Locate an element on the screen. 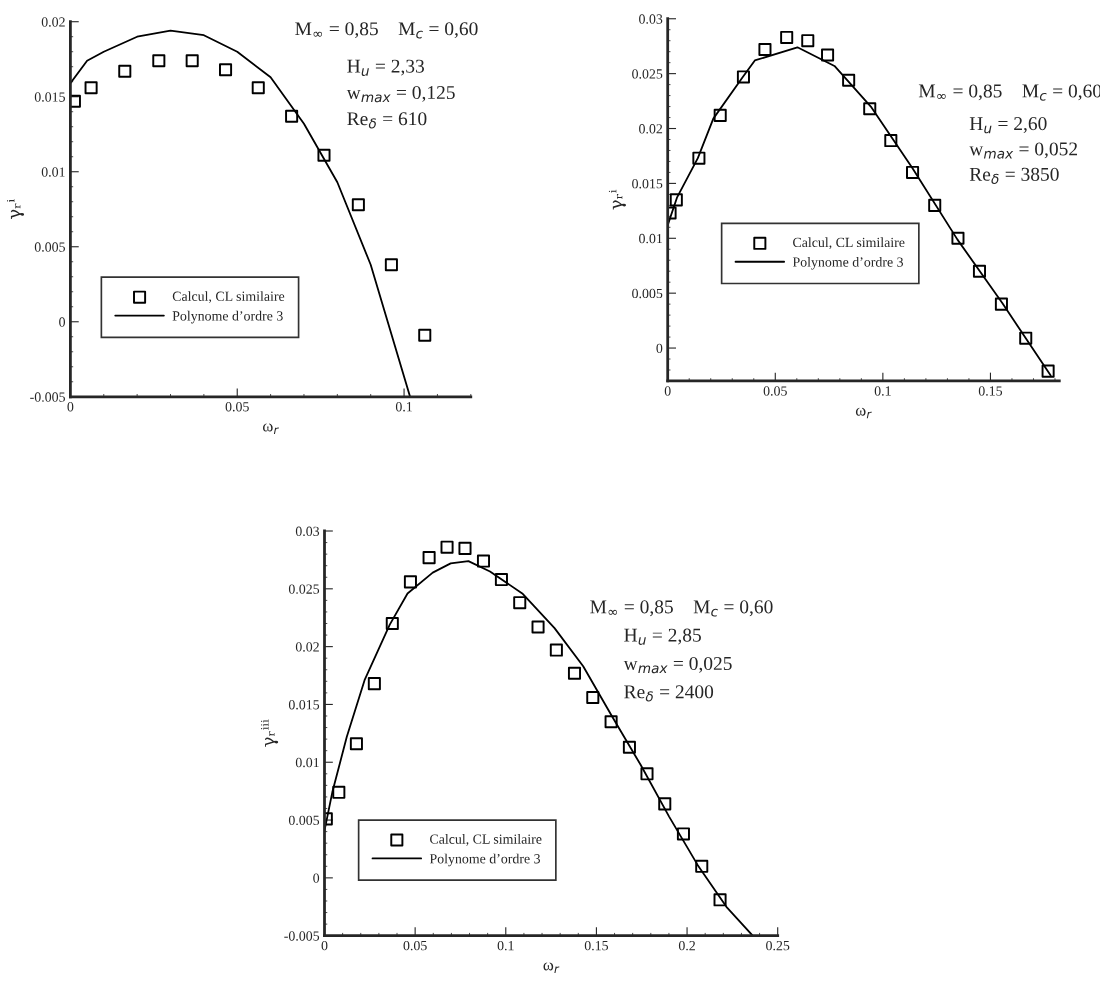  annotation: w$_{max}$ = 0,025 is located at coordinates (677, 665).